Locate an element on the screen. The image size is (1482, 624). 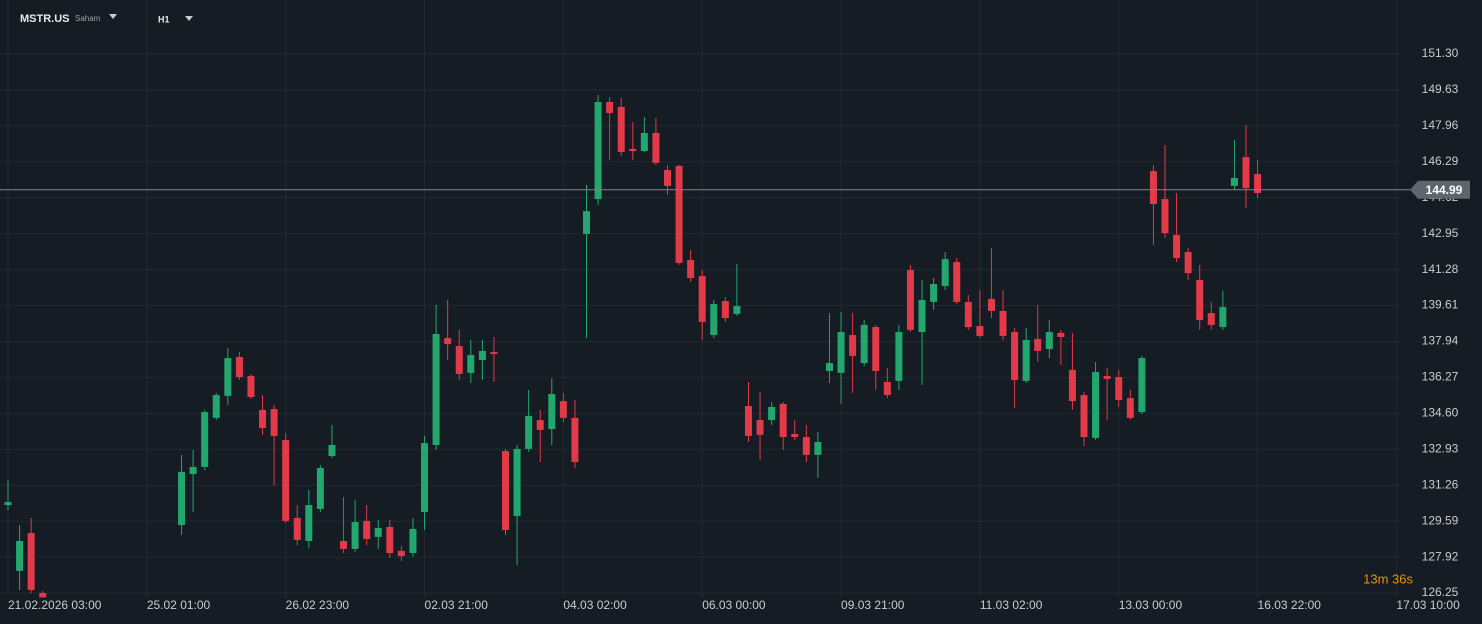
y-tick-label: 147.96 is located at coordinates (1440, 125).